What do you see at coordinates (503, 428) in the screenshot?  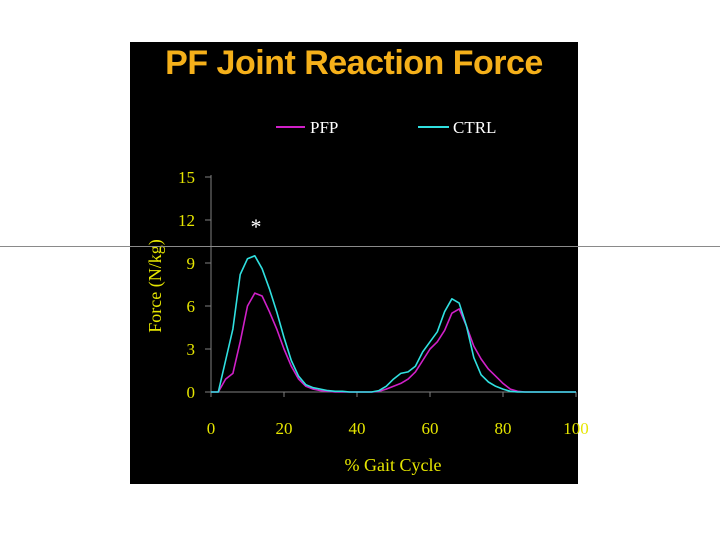 I see `x-tick-label: 80` at bounding box center [503, 428].